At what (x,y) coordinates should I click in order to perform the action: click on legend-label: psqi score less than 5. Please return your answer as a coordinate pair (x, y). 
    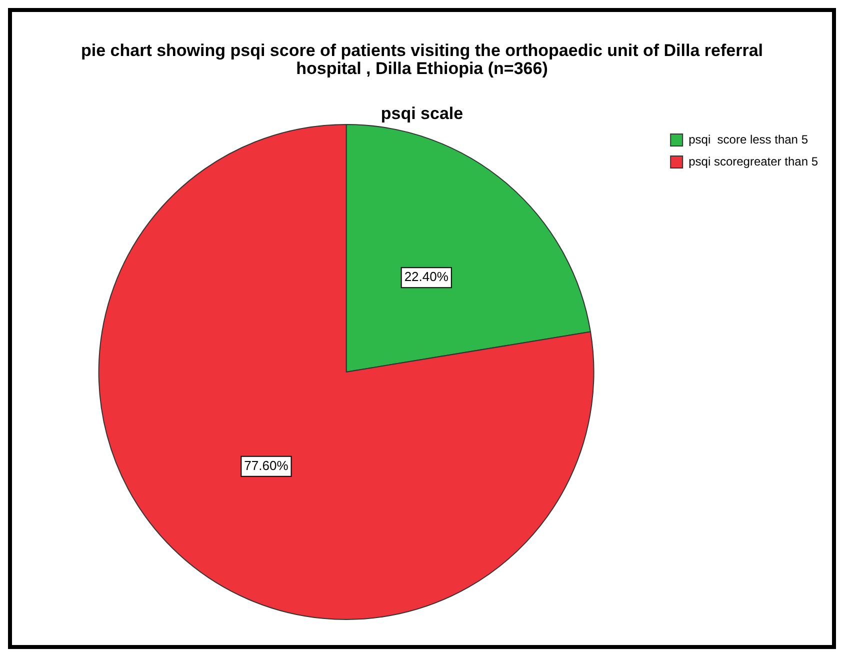
    Looking at the image, I should click on (748, 139).